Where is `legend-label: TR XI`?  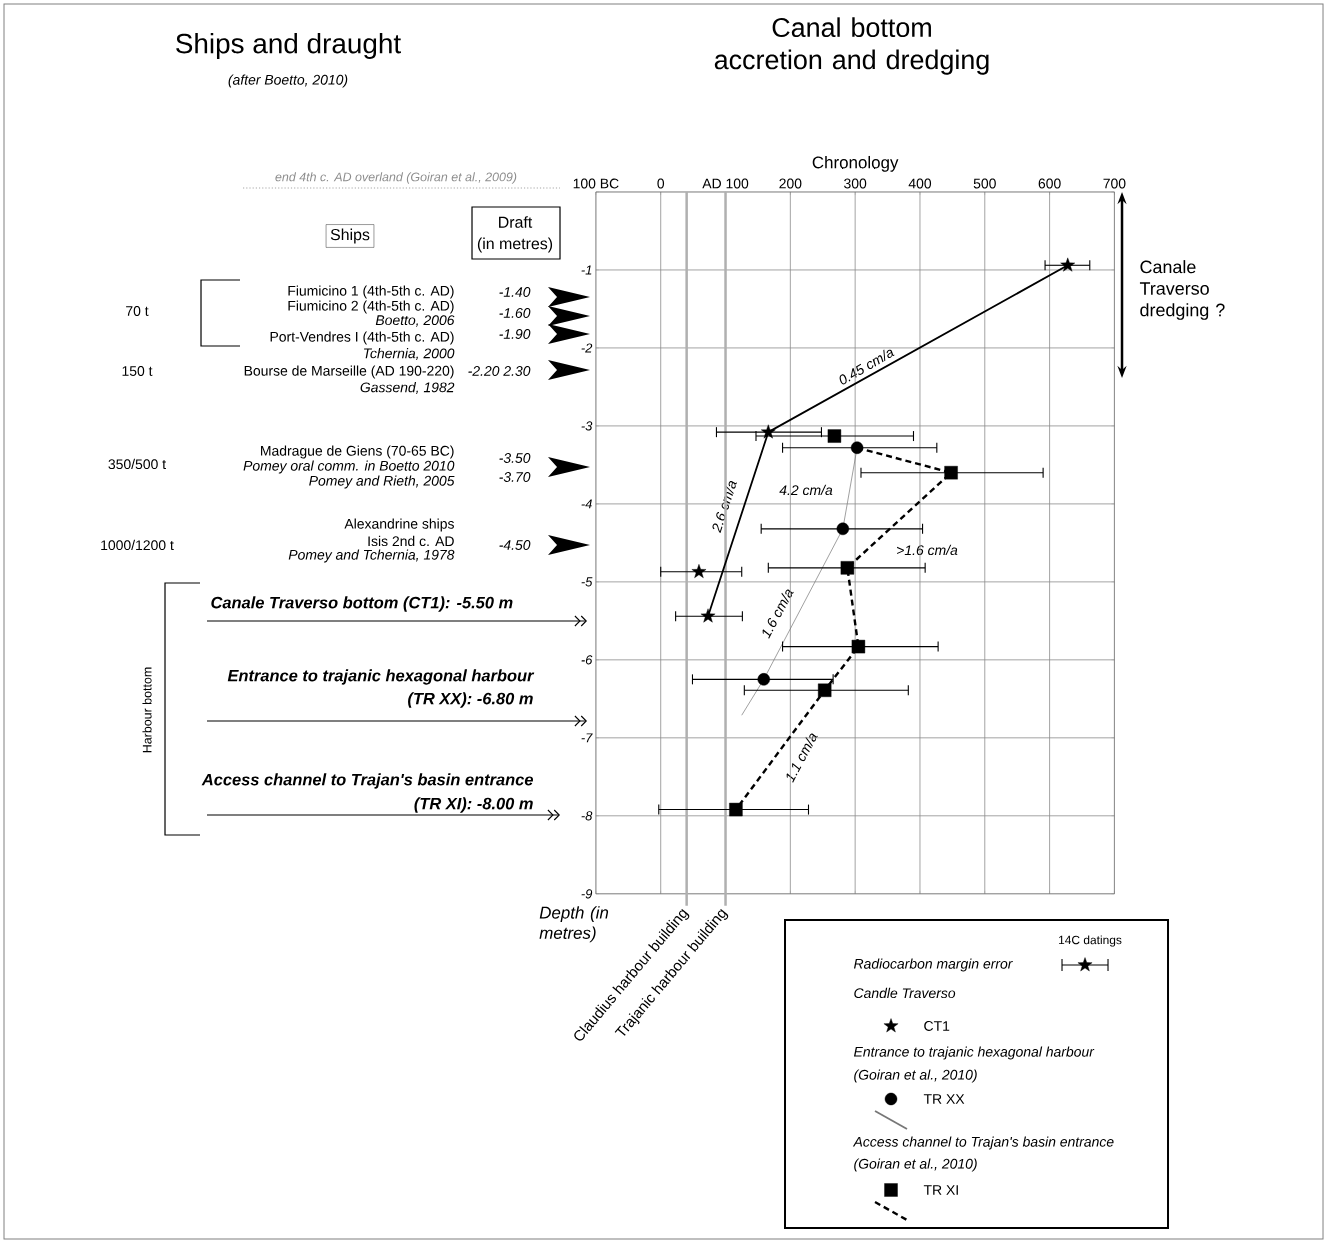
legend-label: TR XI is located at coordinates (940, 1190).